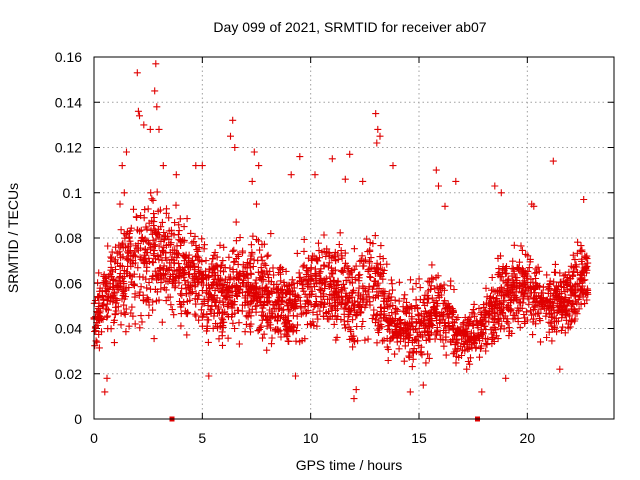 The width and height of the screenshot is (640, 480). Describe the element at coordinates (68, 374) in the screenshot. I see `y-tick-label: 0.02` at that location.